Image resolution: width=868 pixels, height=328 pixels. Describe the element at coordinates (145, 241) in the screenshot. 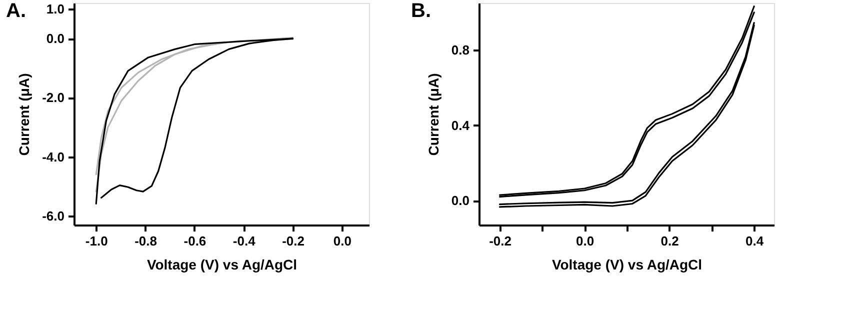

I see `x-tick-label: -0.8` at that location.